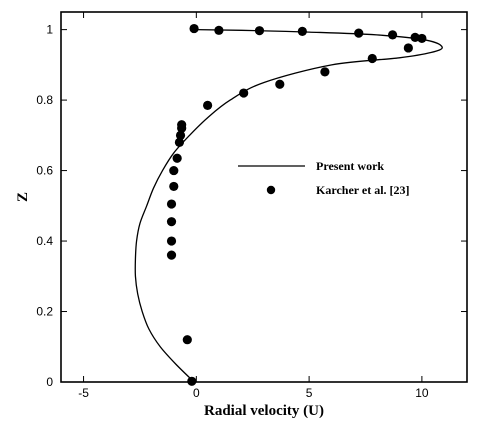 This screenshot has height=428, width=480. I want to click on y-axis-title: Z, so click(23, 197).